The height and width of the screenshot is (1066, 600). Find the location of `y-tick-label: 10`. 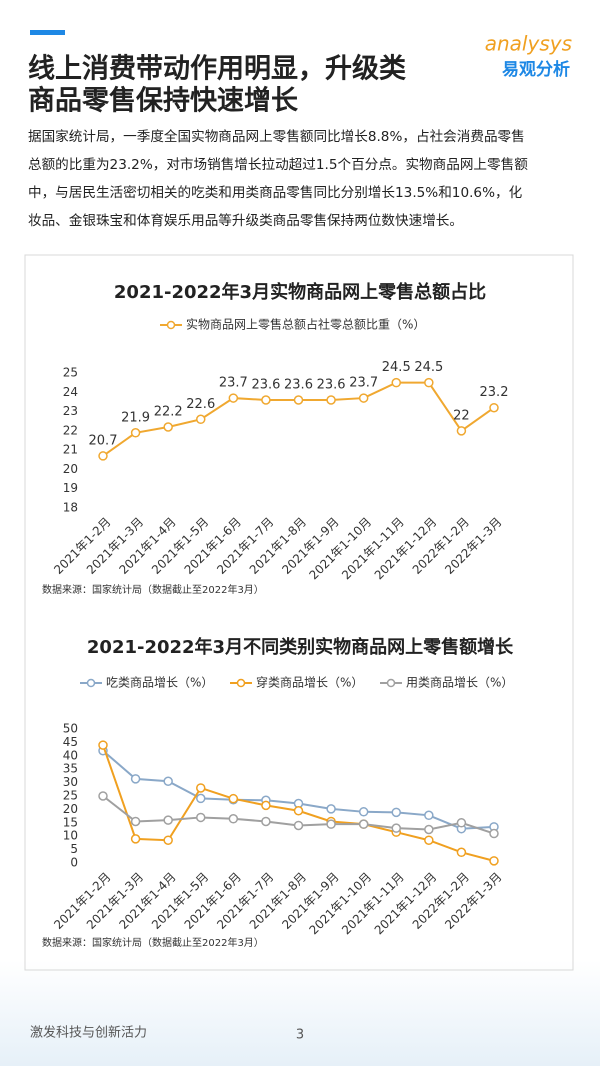

y-tick-label: 10 is located at coordinates (70, 836).